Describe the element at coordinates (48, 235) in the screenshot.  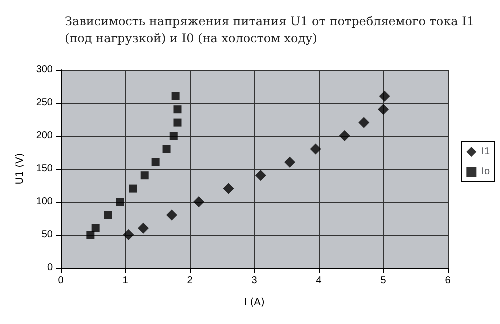
I see `y-tick-label: 50` at that location.